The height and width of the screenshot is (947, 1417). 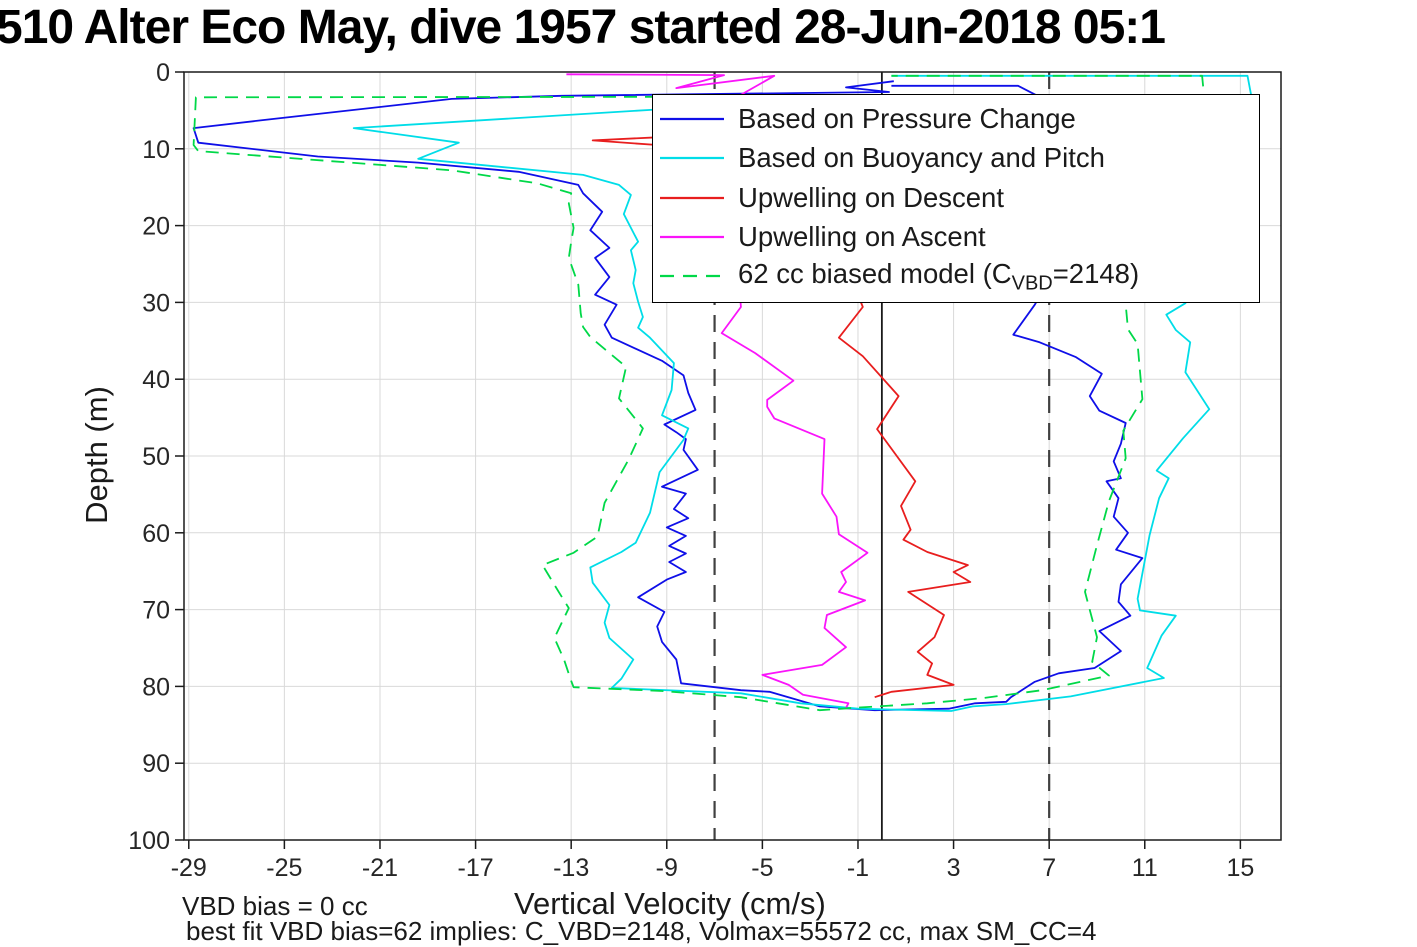 I want to click on y-tick-label: 0, so click(x=163, y=73).